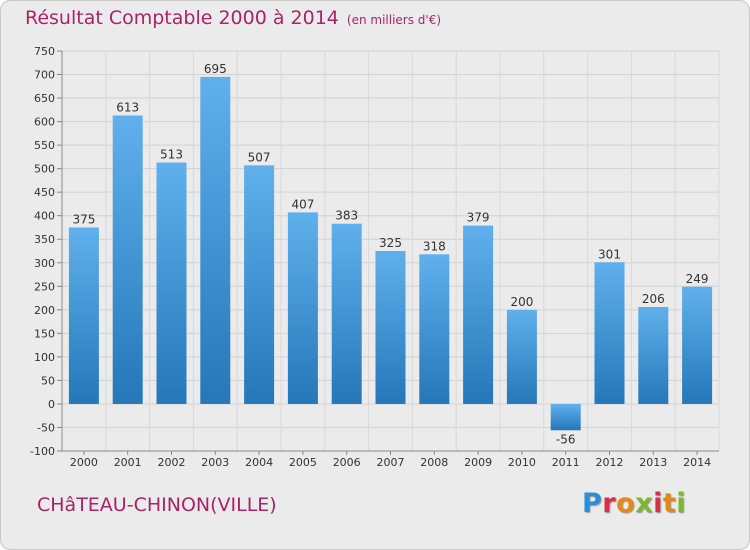 The image size is (750, 550). I want to click on value-label: 613, so click(127, 107).